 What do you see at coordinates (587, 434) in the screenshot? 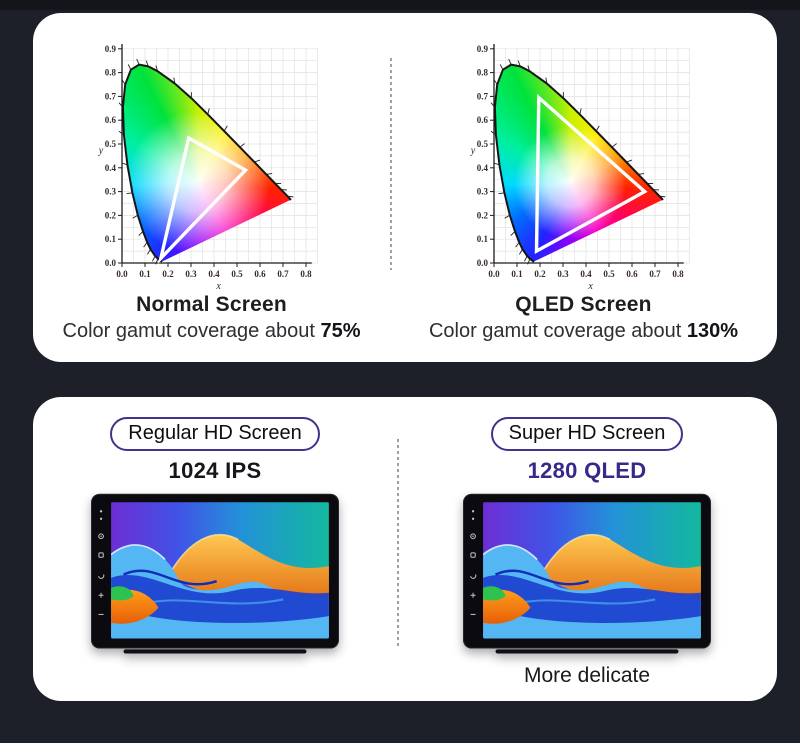
I see `badge-super-hd: Super HD Screen` at bounding box center [587, 434].